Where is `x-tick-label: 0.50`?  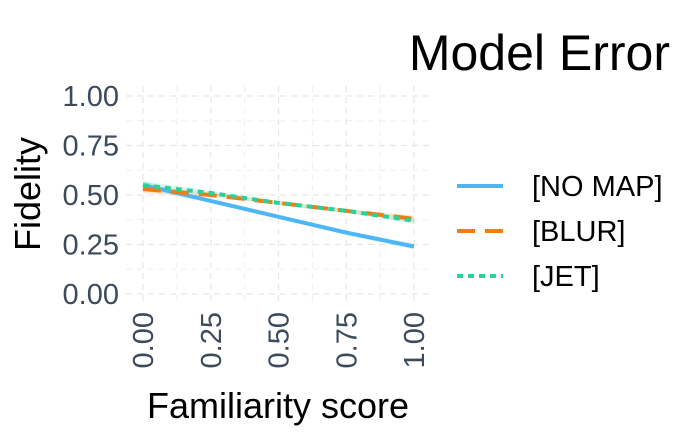 x-tick-label: 0.50 is located at coordinates (280, 340).